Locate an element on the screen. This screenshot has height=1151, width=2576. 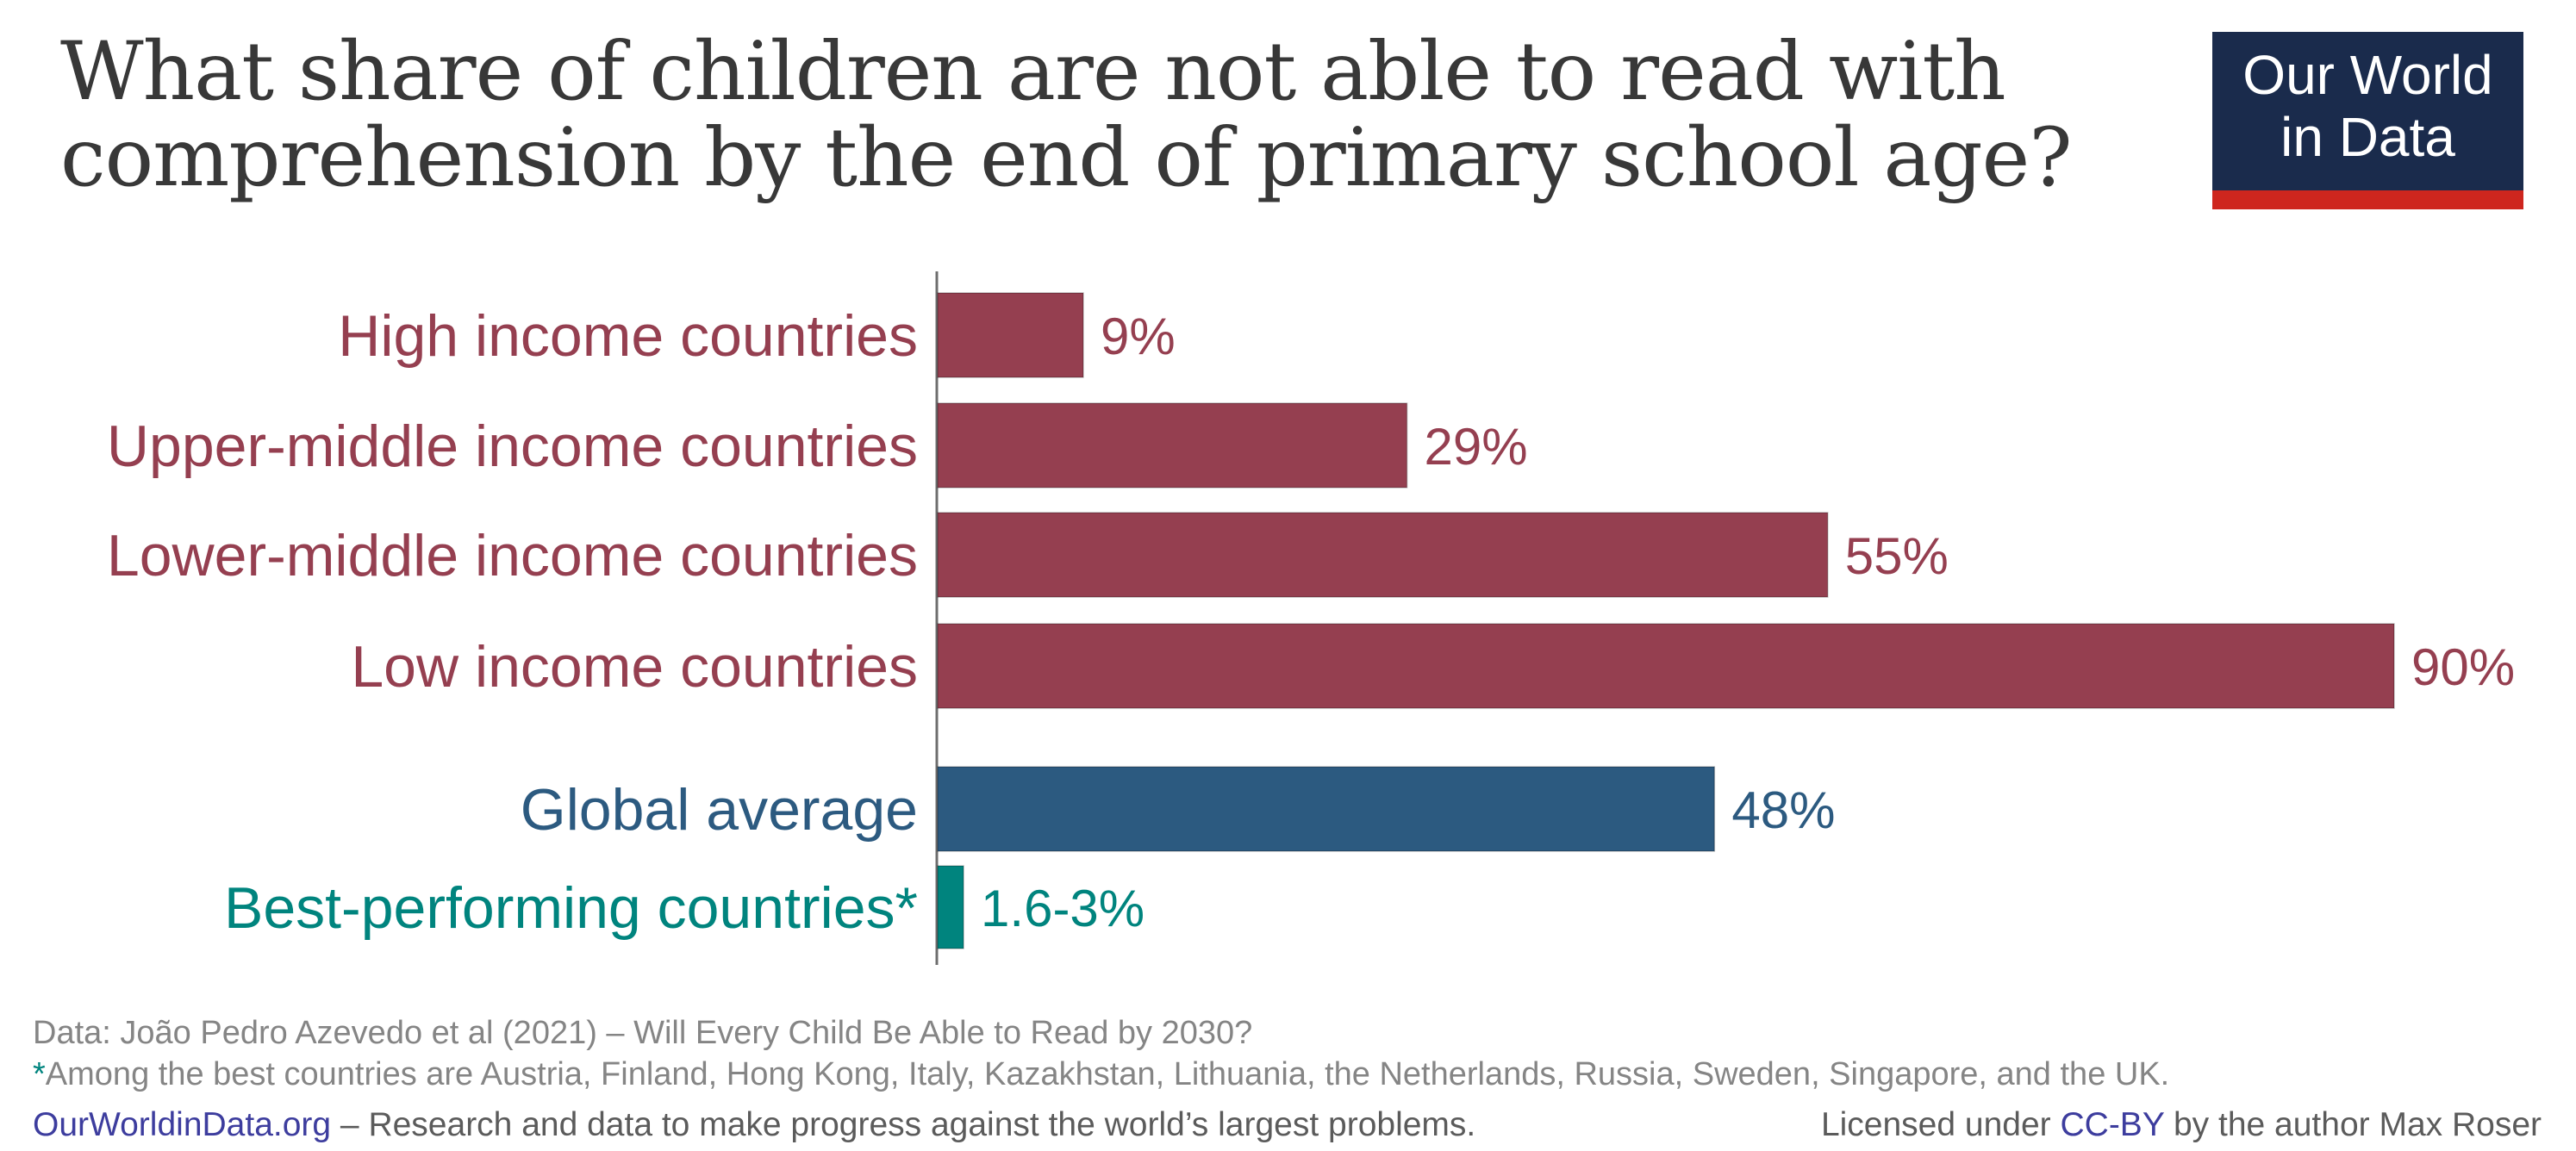
value-label-0: 9% is located at coordinates (1138, 337).